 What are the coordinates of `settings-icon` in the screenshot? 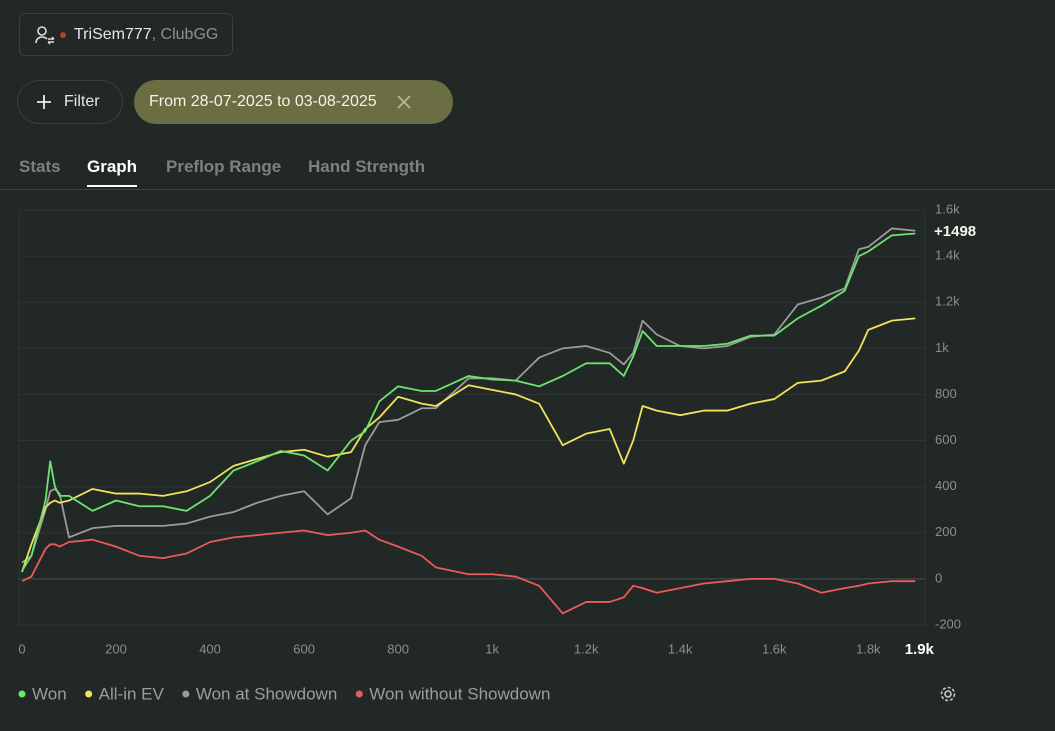 It's located at (948, 694).